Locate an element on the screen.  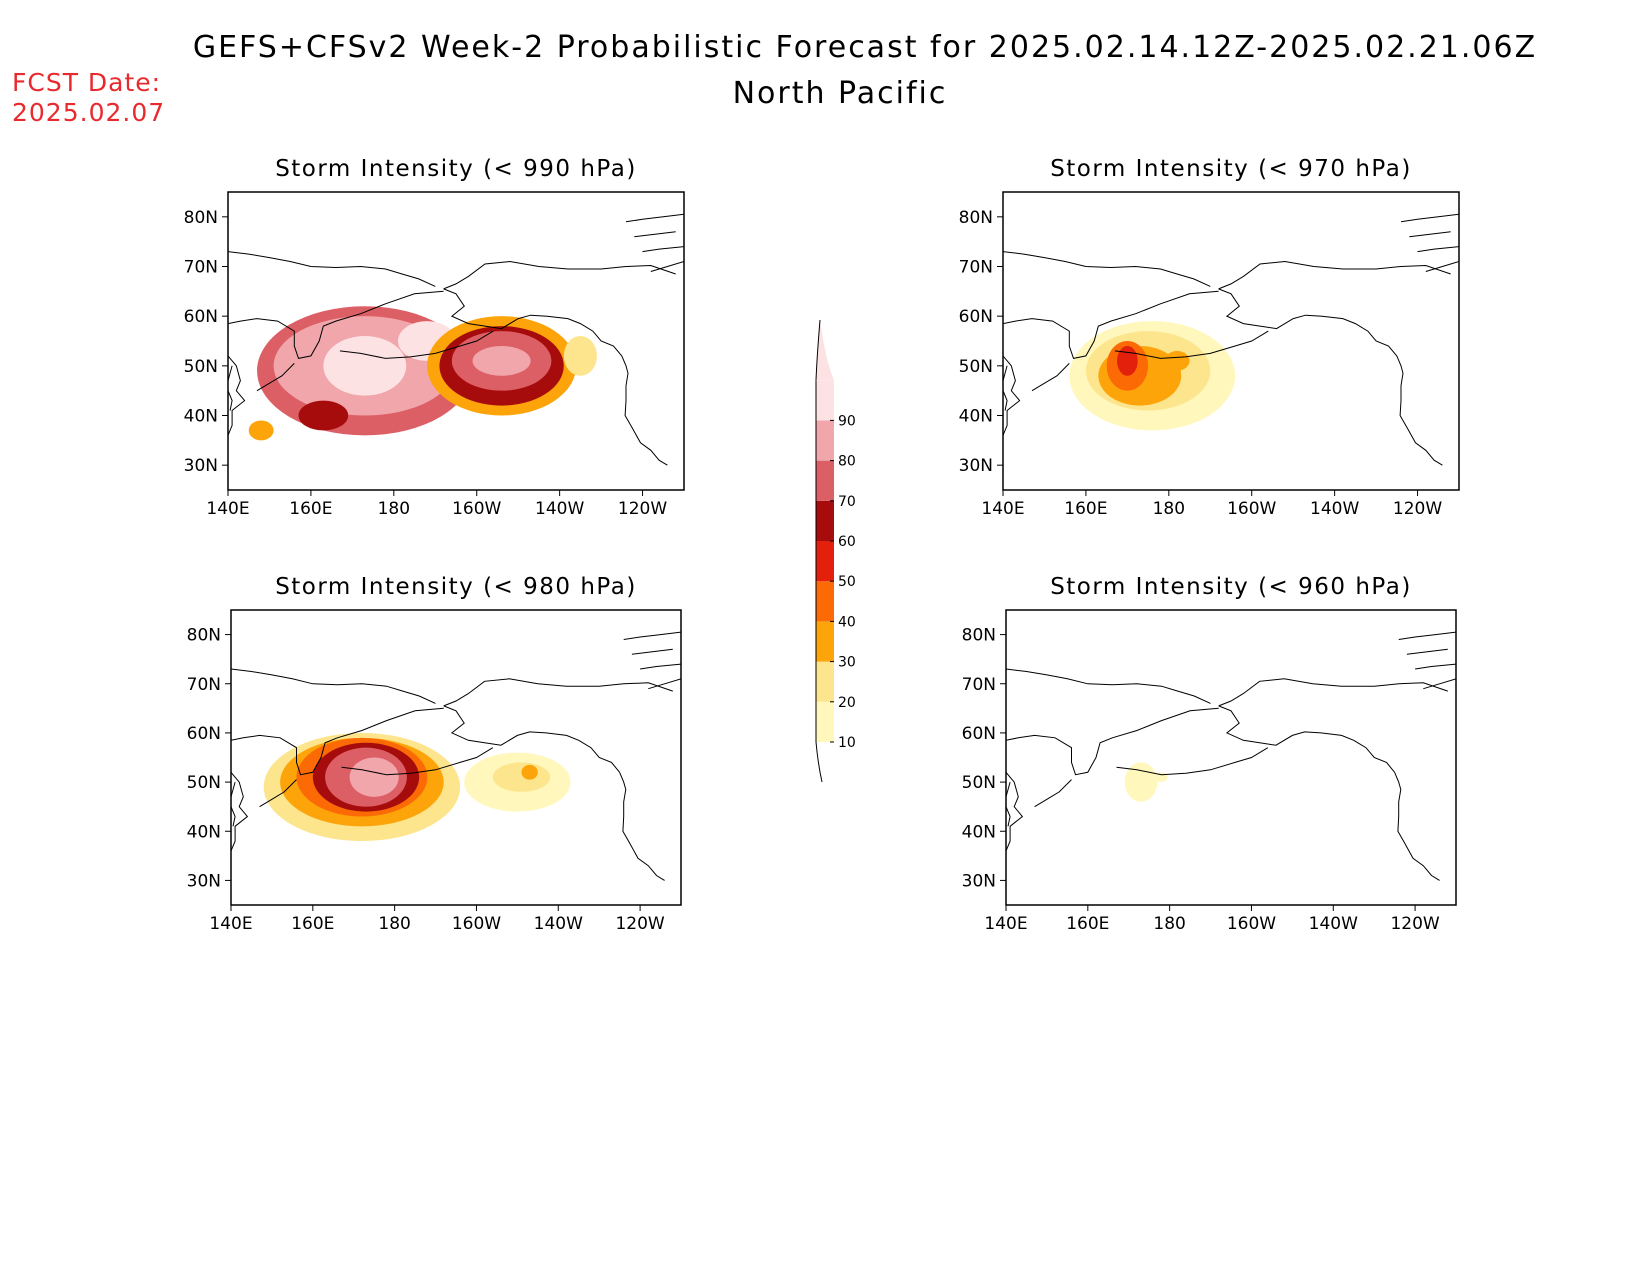
fcst-date-label: FCST Date: is located at coordinates (87, 82).